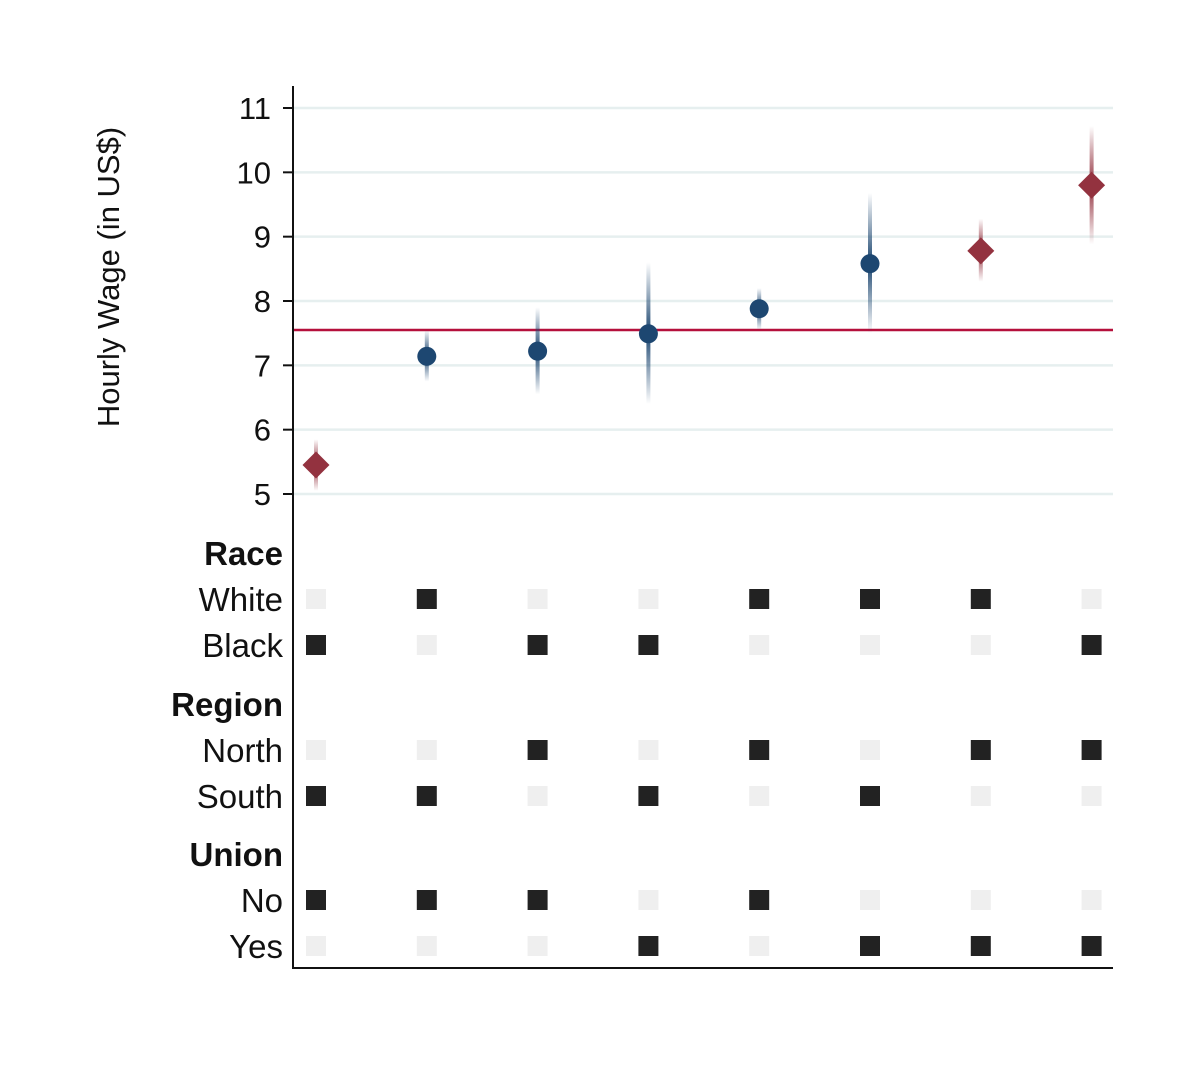  What do you see at coordinates (262, 900) in the screenshot?
I see `row-label: No` at bounding box center [262, 900].